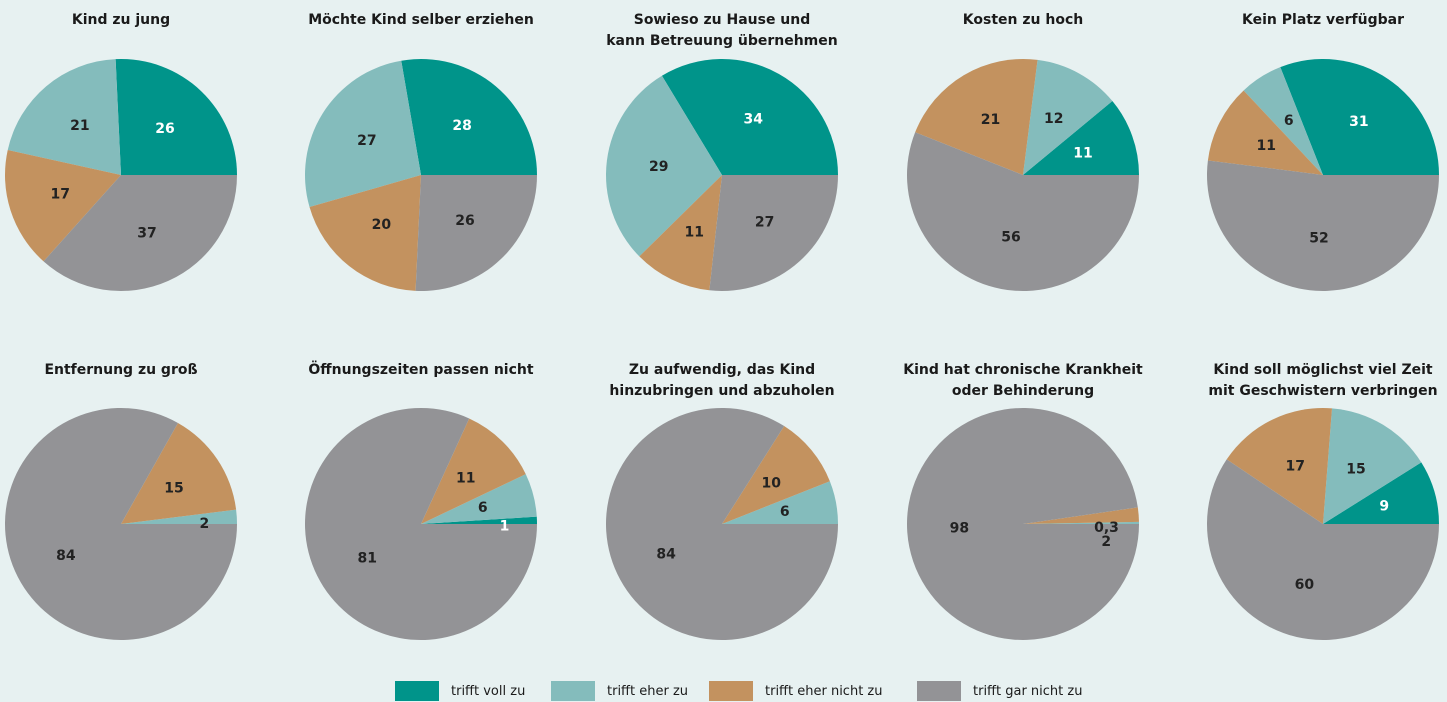  I want to click on pie-slice-label: 10, so click(771, 483).